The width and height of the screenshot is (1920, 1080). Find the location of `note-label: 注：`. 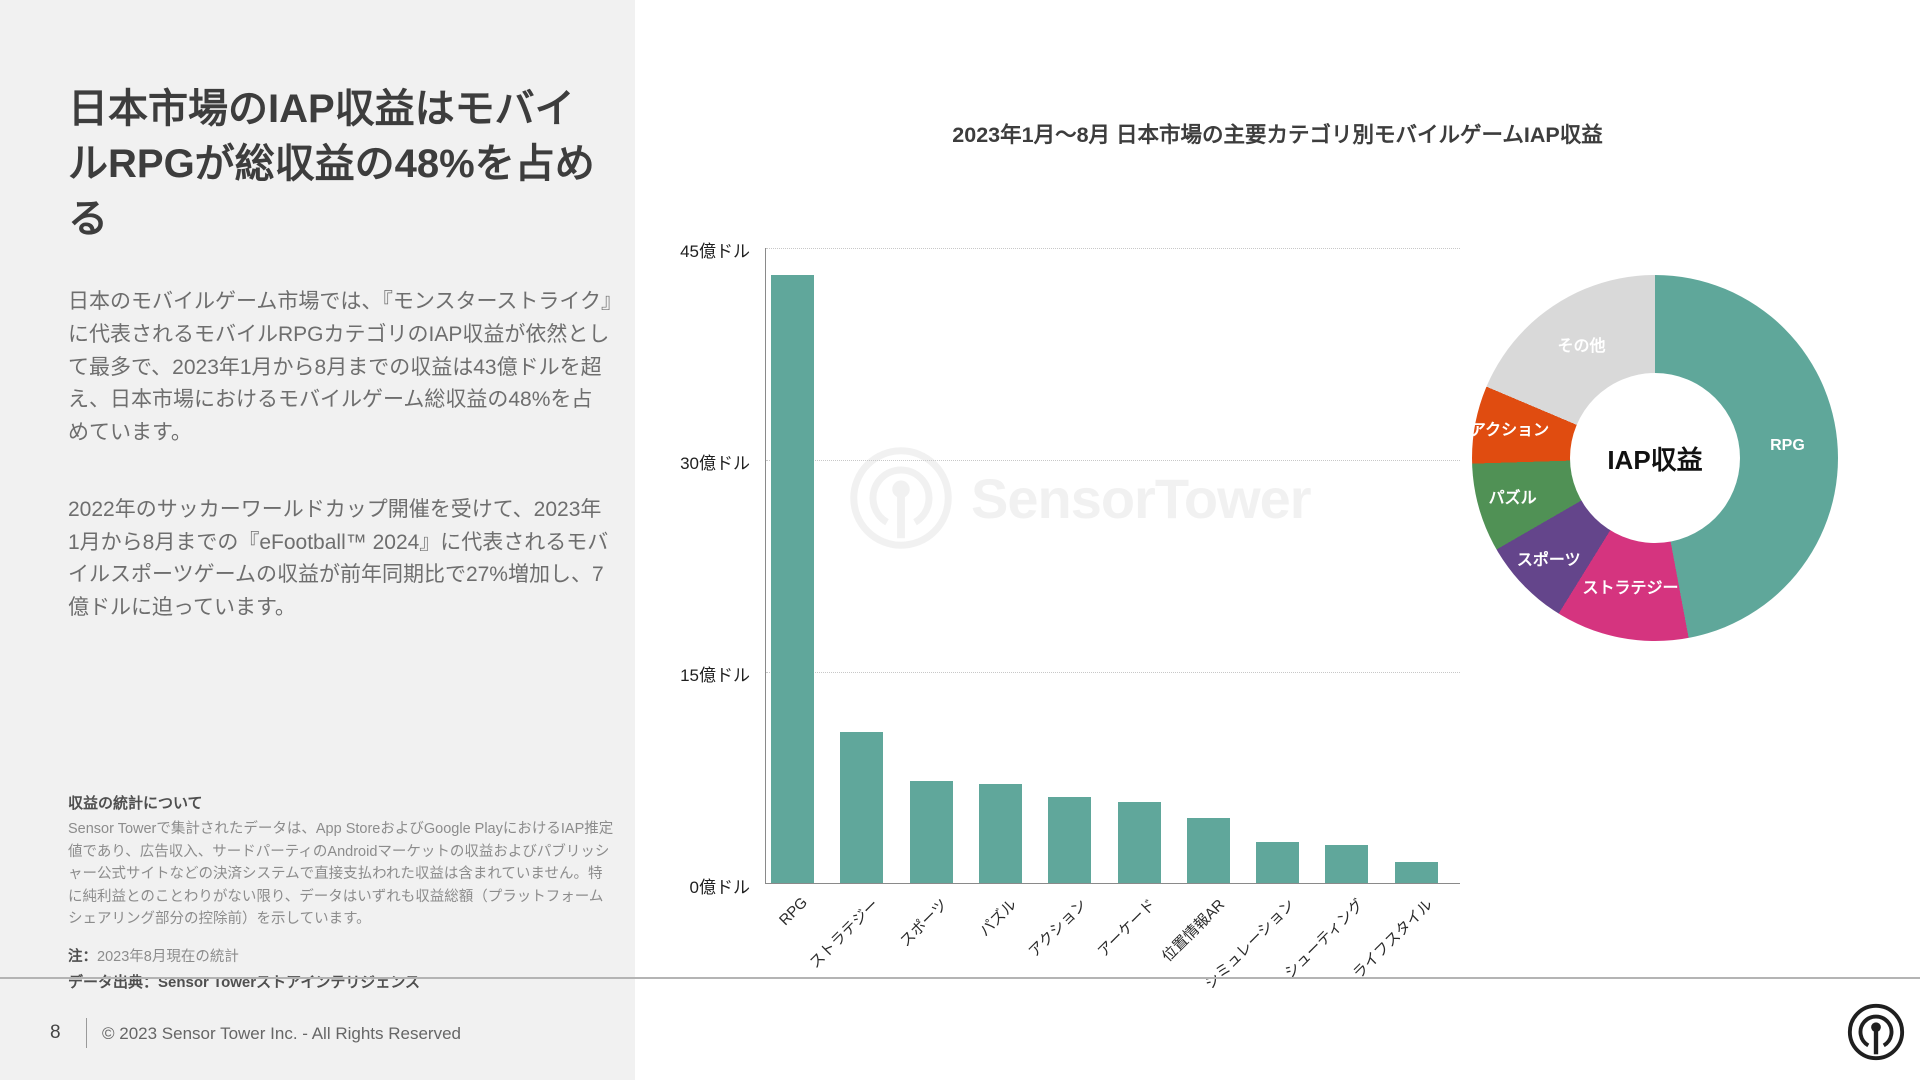

note-label: 注： is located at coordinates (82, 957).